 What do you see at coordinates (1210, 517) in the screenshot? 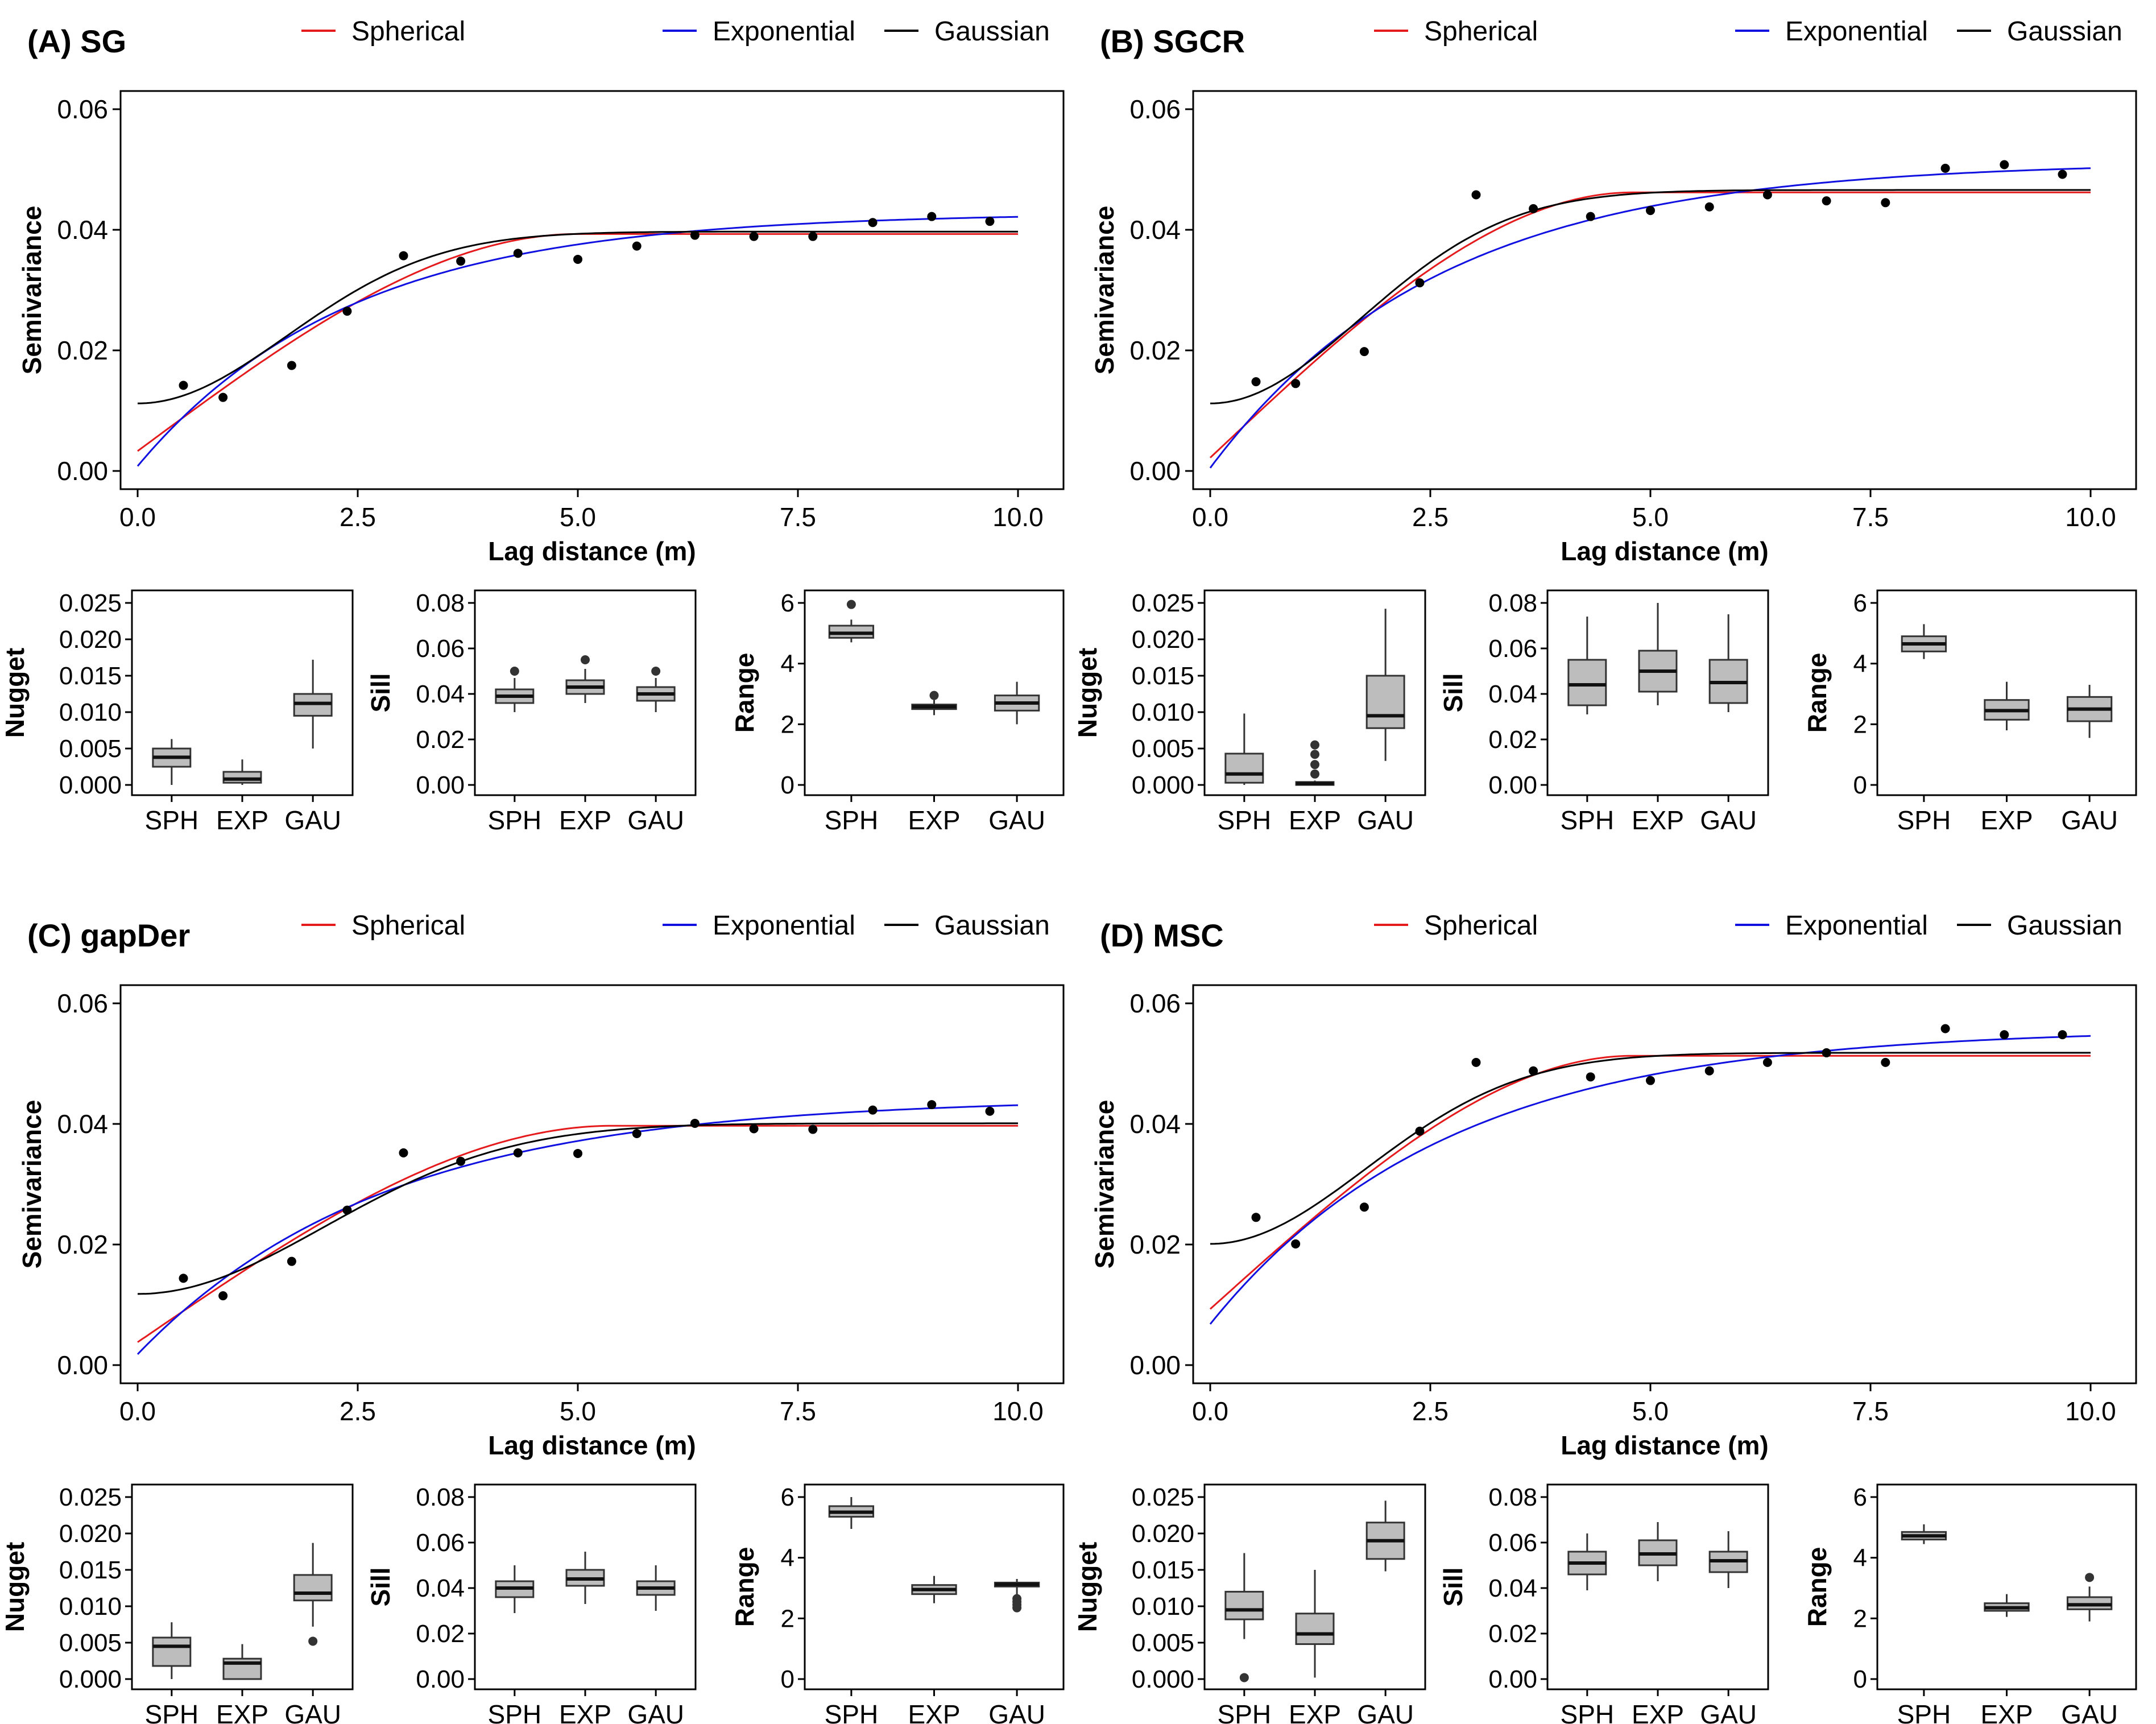
I see `x-tick-label: 0.0` at bounding box center [1210, 517].